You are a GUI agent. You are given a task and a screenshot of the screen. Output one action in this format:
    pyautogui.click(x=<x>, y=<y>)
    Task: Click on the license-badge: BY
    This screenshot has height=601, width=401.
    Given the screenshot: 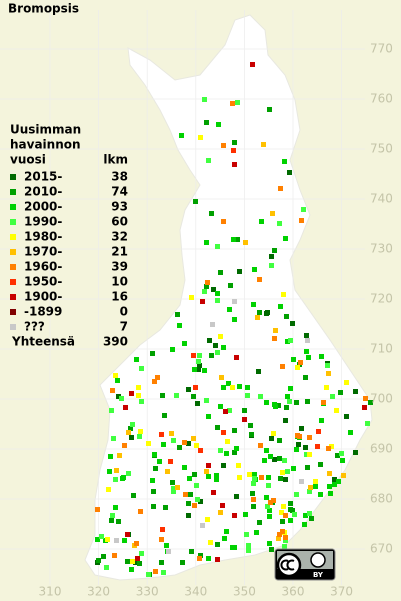 What is the action you would take?
    pyautogui.click(x=305, y=564)
    